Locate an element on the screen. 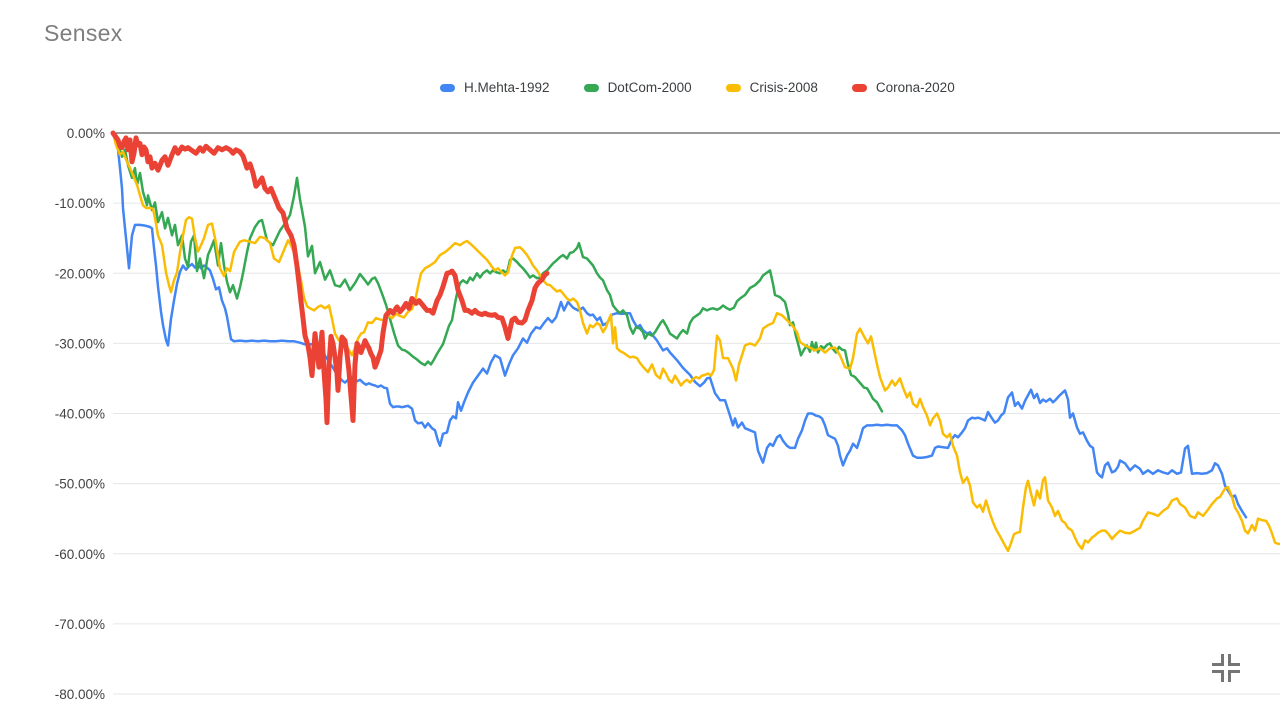  y-axis-tick-label: -70.00% is located at coordinates (80, 624).